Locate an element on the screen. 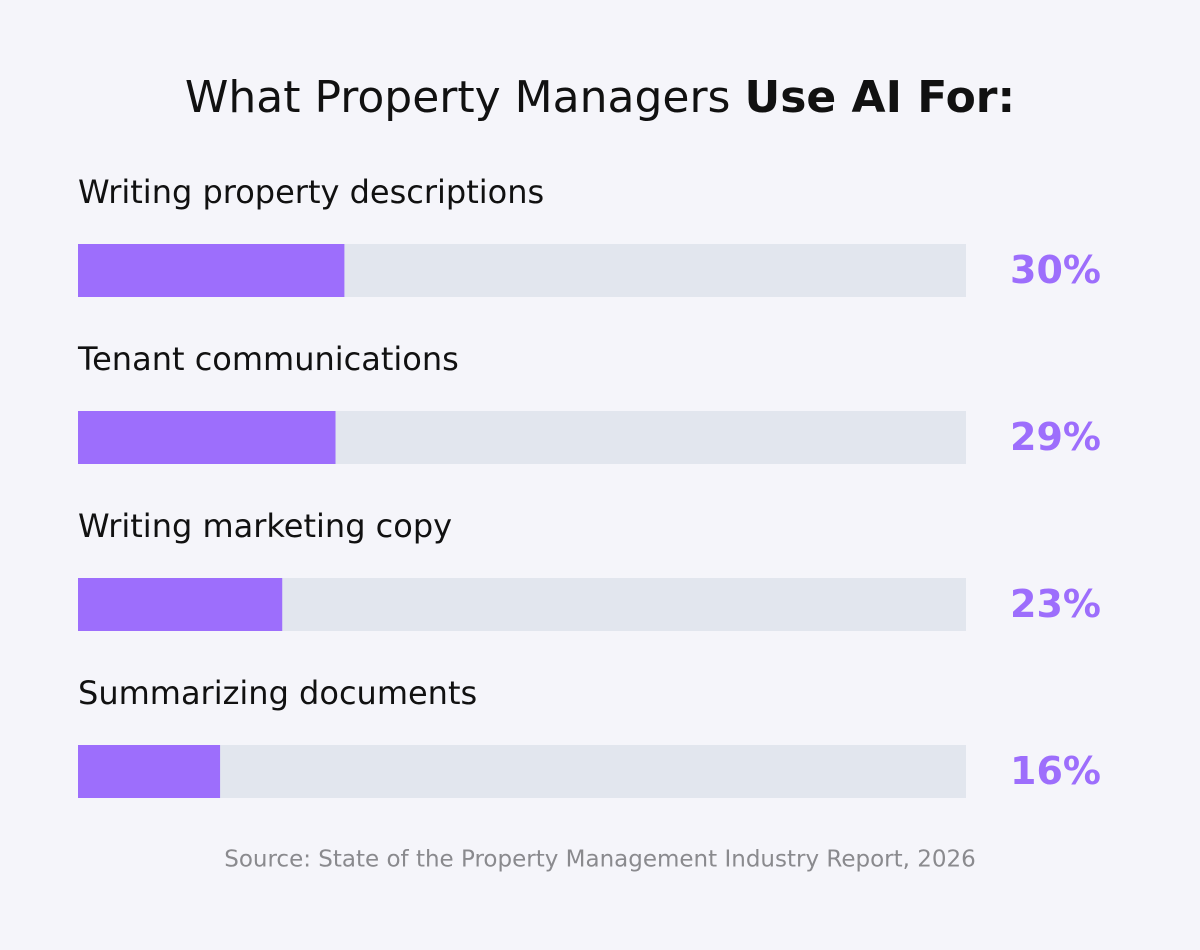 The height and width of the screenshot is (950, 1200). category-label: Writing property descriptions is located at coordinates (311, 192).